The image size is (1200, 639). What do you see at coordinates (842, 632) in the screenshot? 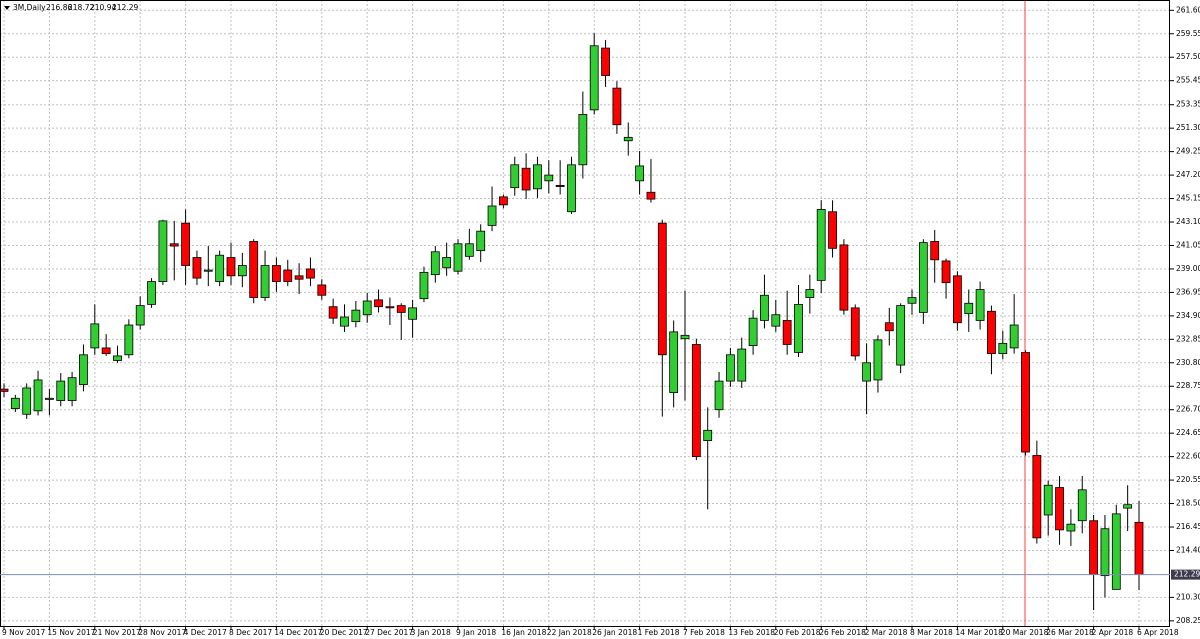
I see `x-tick-label: 26 Feb 2018` at bounding box center [842, 632].